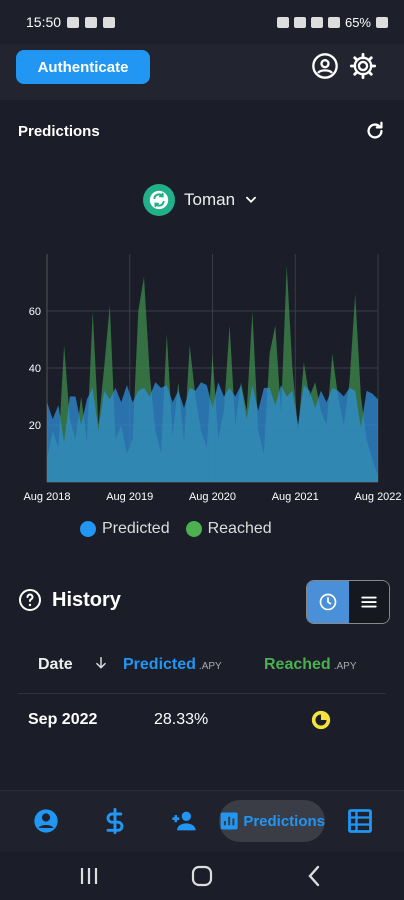 Image resolution: width=404 pixels, height=900 pixels. Describe the element at coordinates (88, 529) in the screenshot. I see `predicted-dot-icon` at that location.